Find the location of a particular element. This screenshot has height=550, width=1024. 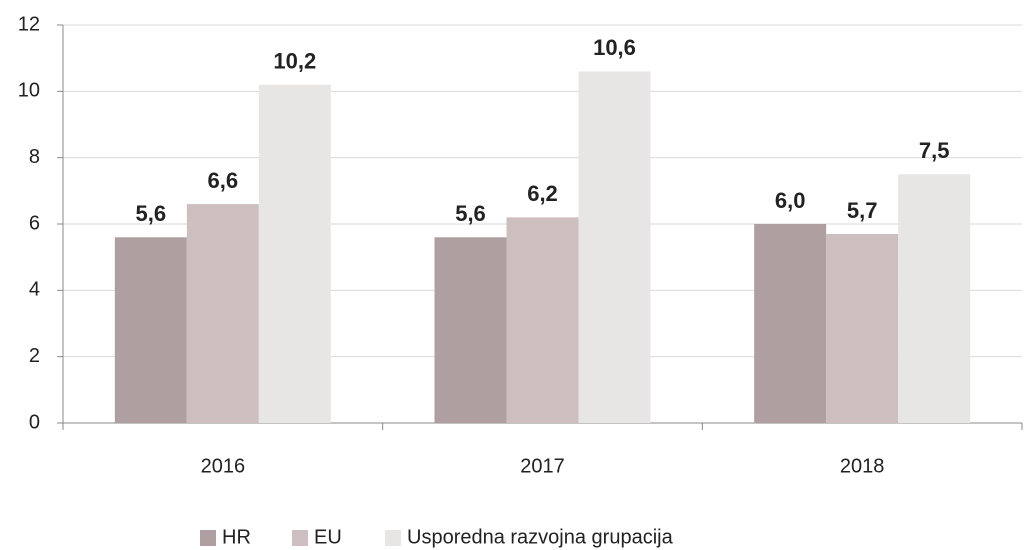

value-label: 6,2 is located at coordinates (542, 193).